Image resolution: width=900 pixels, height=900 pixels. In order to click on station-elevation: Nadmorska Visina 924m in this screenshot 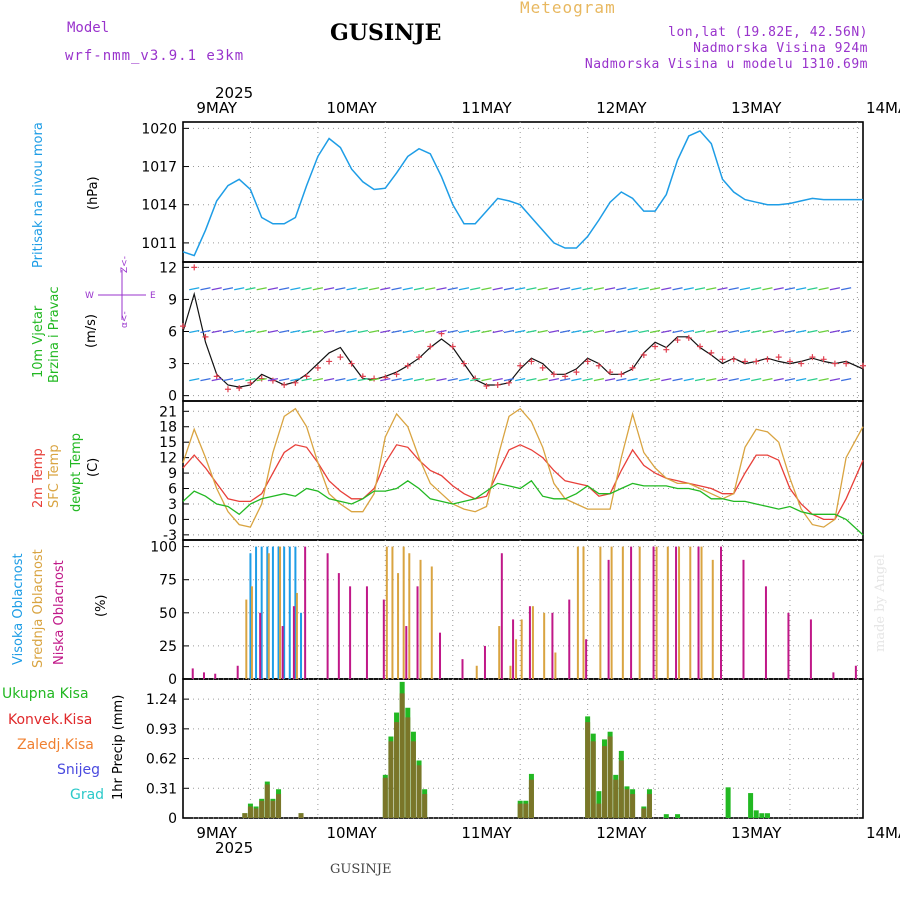, I will do `click(780, 48)`.